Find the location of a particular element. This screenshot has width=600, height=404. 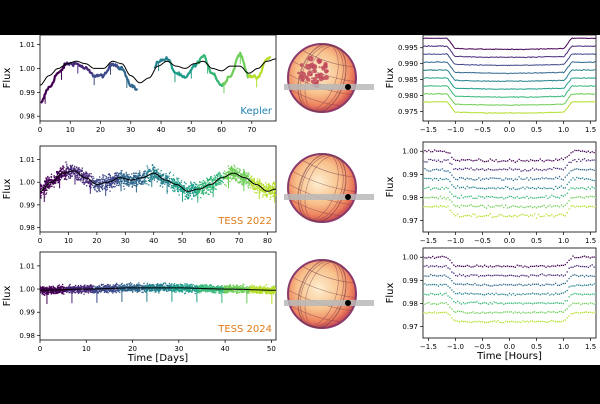

tess2024-xtick-label: 30 is located at coordinates (178, 349).